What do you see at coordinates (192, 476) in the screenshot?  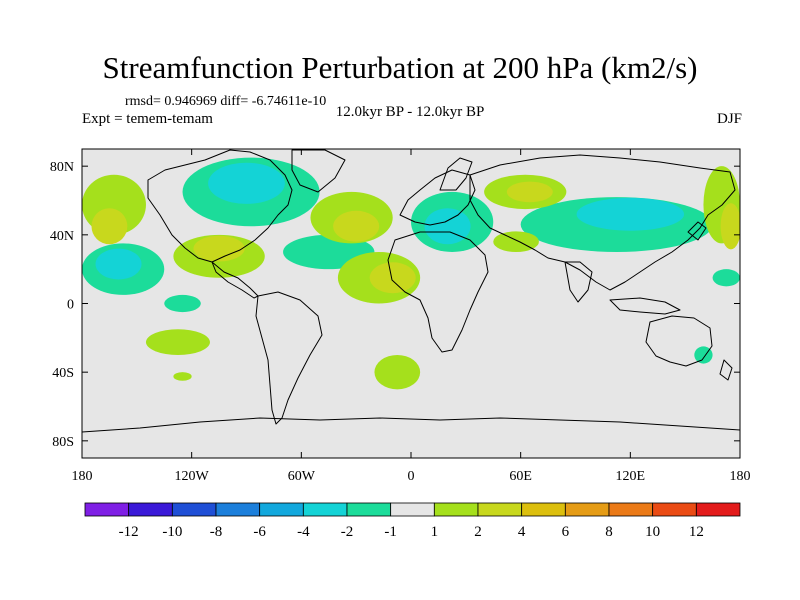 I see `x-tick-label: 120W` at bounding box center [192, 476].